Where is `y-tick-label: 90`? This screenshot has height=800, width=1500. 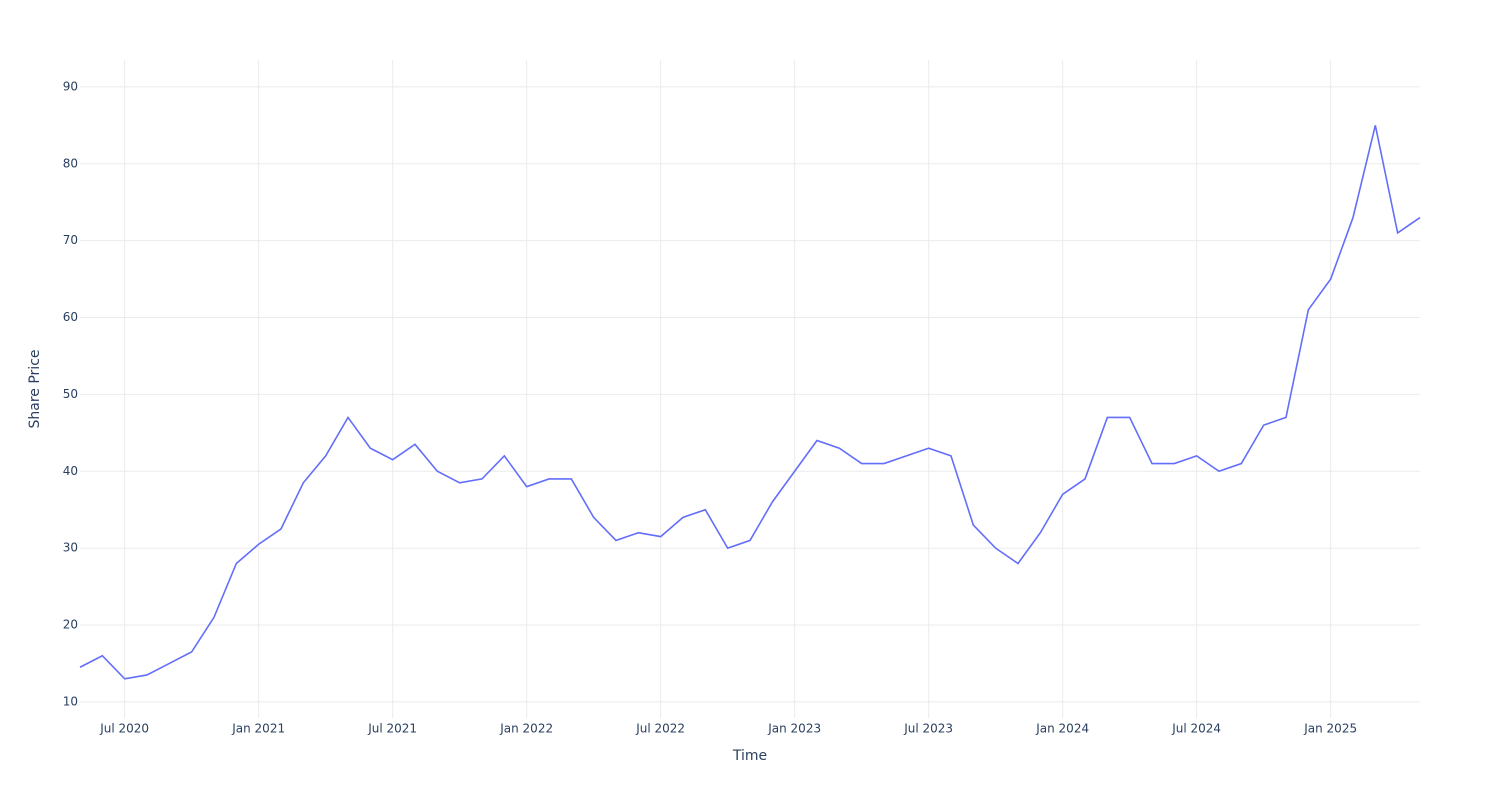 y-tick-label: 90 is located at coordinates (70, 86).